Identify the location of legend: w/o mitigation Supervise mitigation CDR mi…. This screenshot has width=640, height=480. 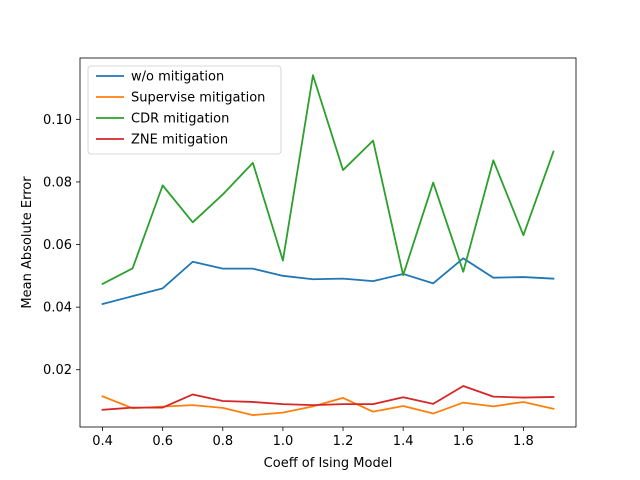
(184, 110).